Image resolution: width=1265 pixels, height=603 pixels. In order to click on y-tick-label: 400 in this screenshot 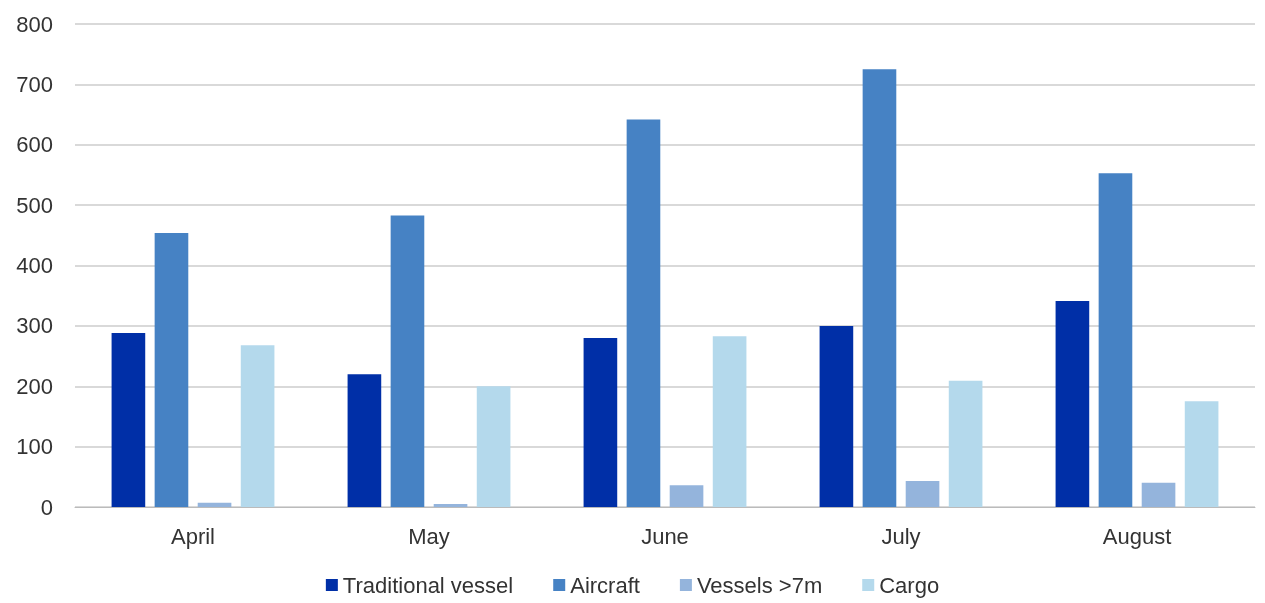, I will do `click(34, 265)`.